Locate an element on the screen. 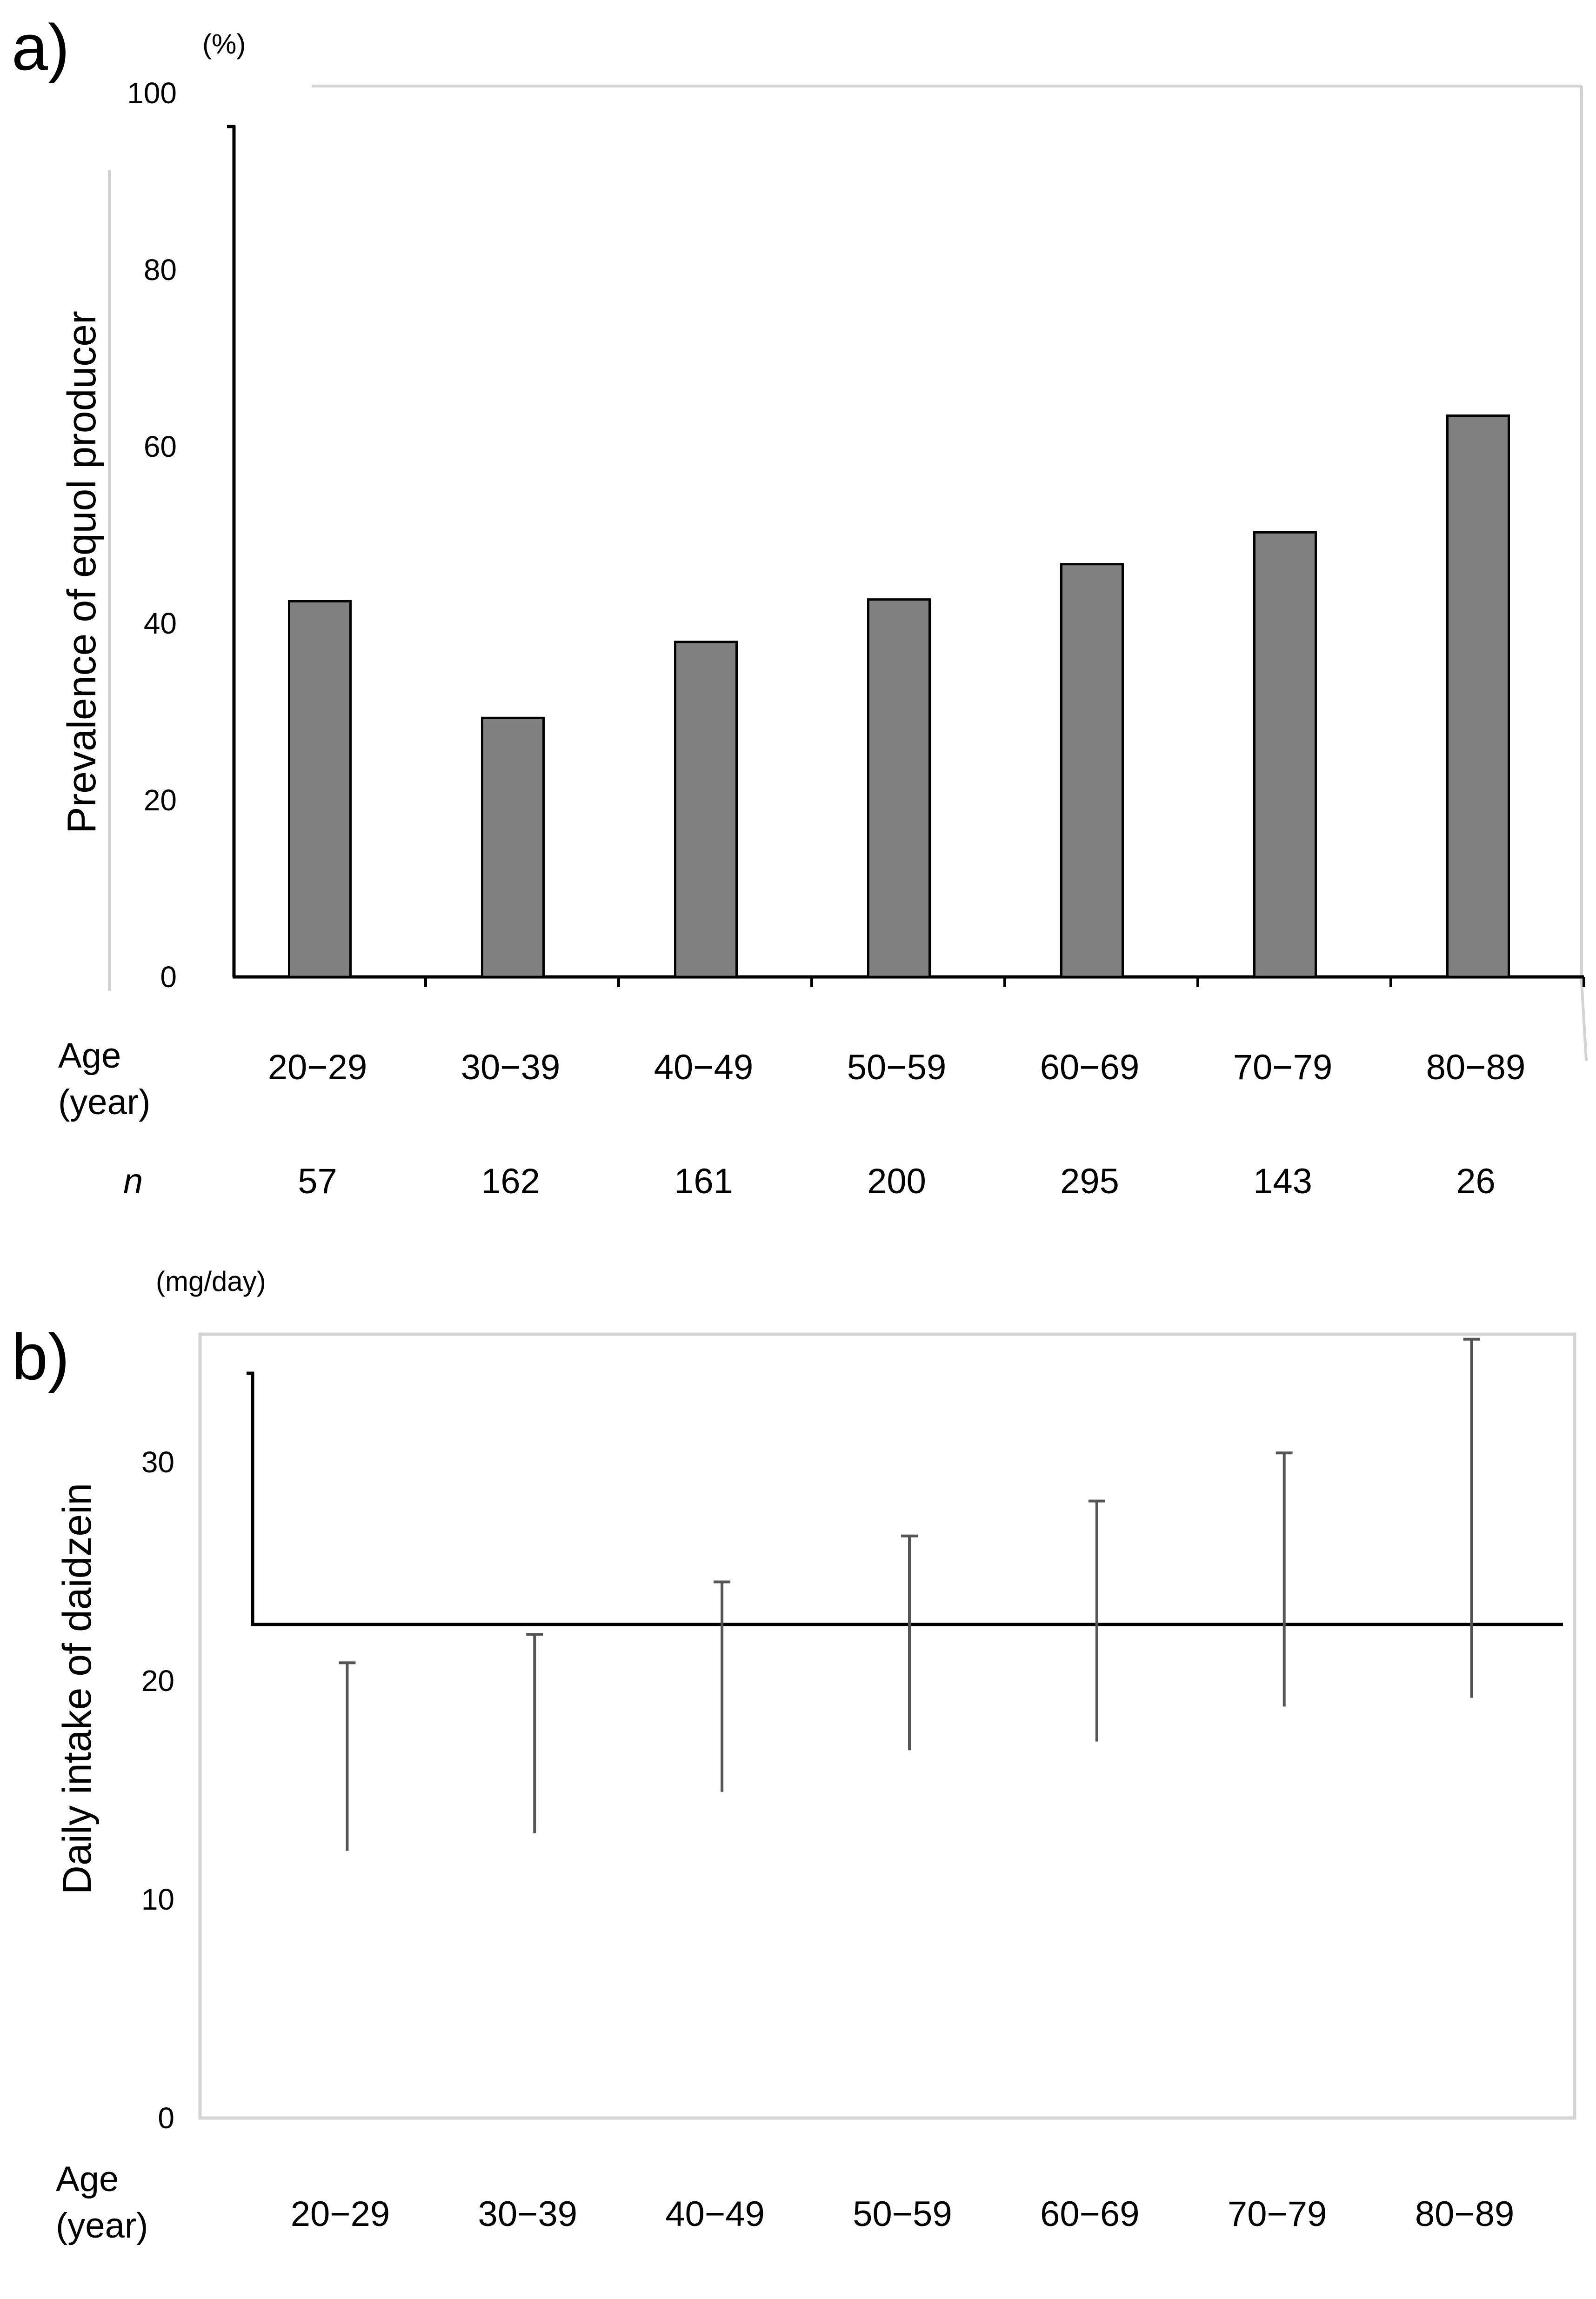 Image resolution: width=1596 pixels, height=2299 pixels. y-tick-label: 80 is located at coordinates (160, 270).